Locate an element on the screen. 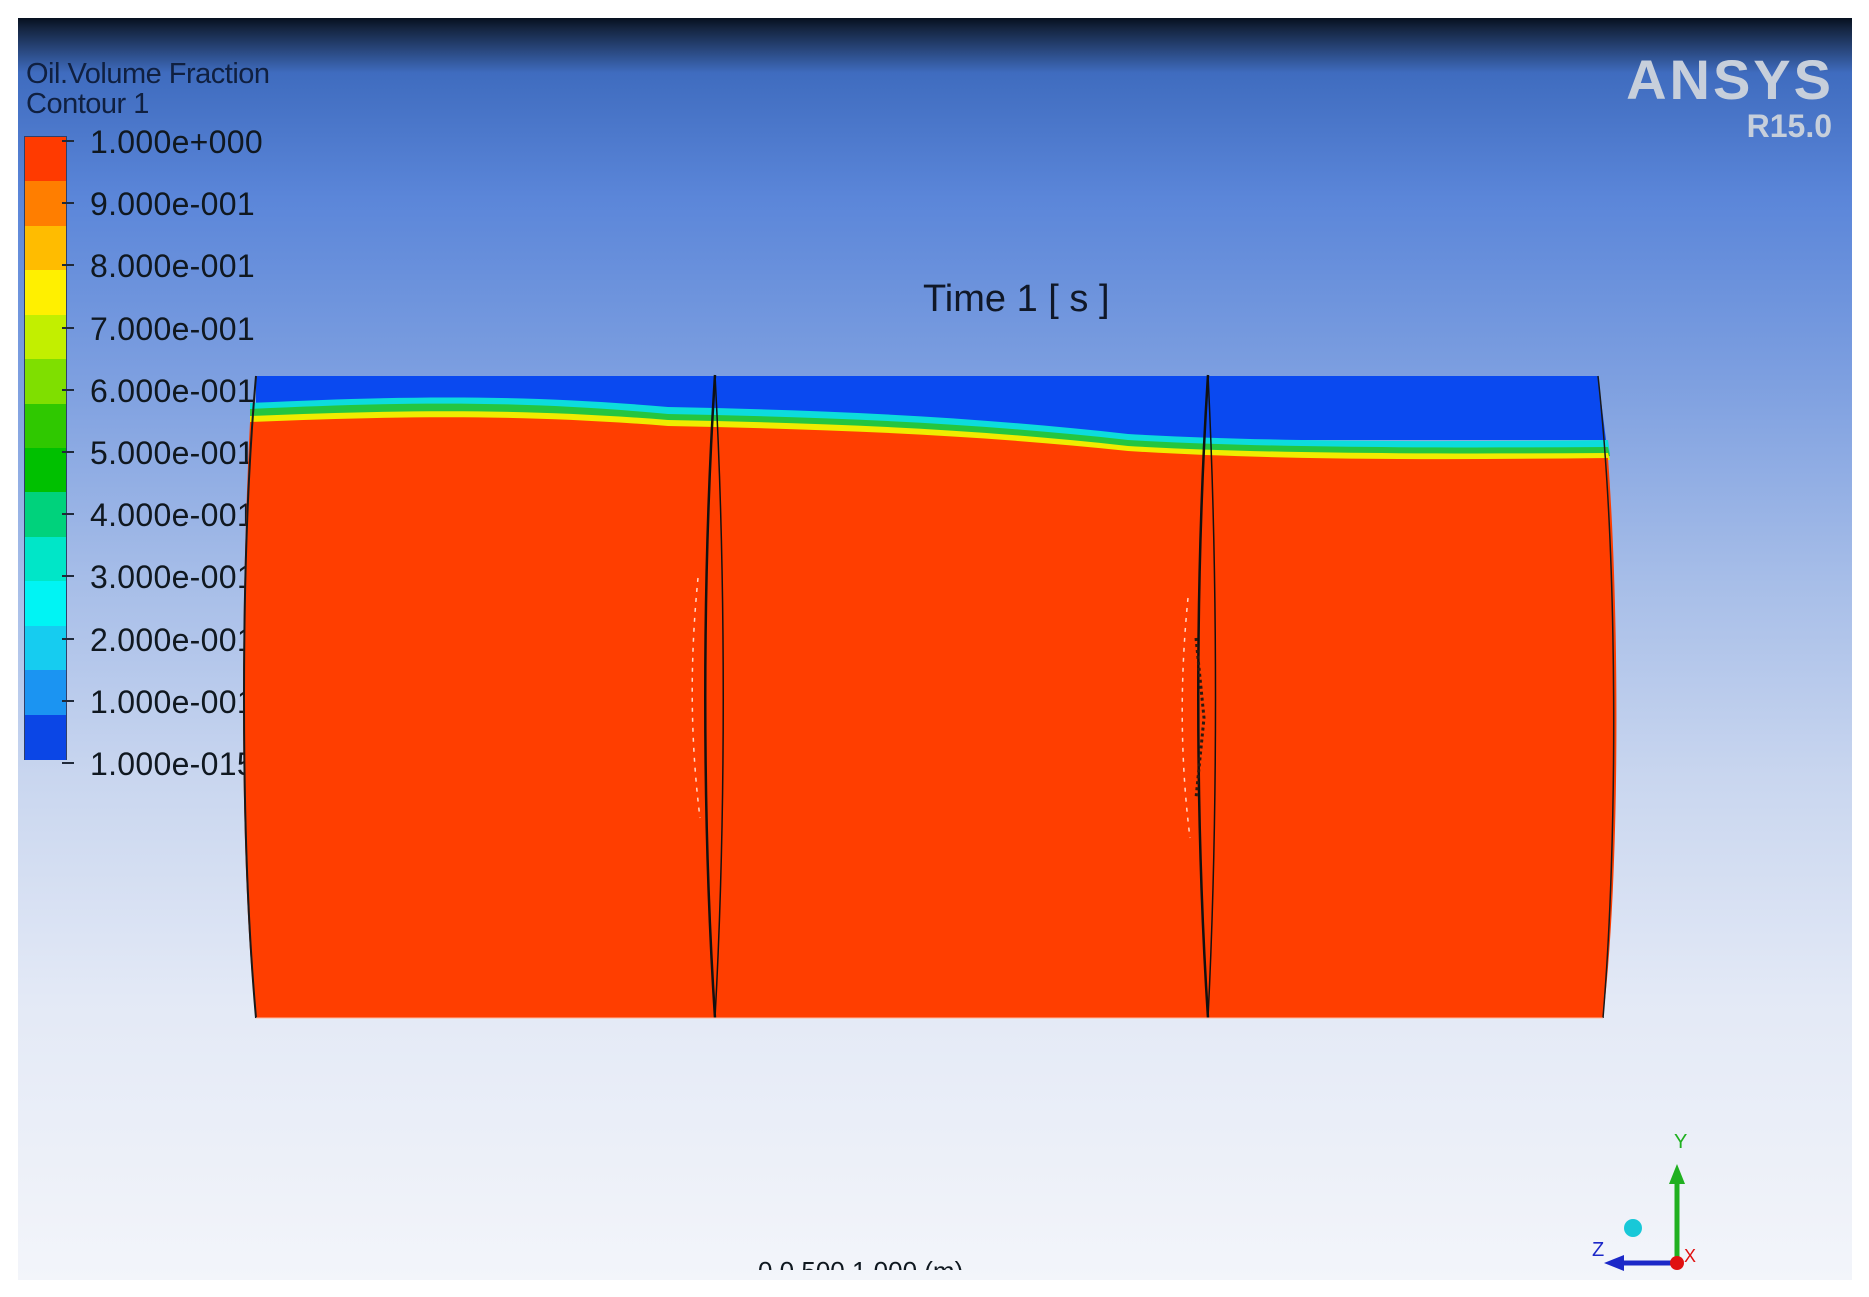 The width and height of the screenshot is (1869, 1297). legend-tick-label: 1.000e+000 is located at coordinates (176, 142).